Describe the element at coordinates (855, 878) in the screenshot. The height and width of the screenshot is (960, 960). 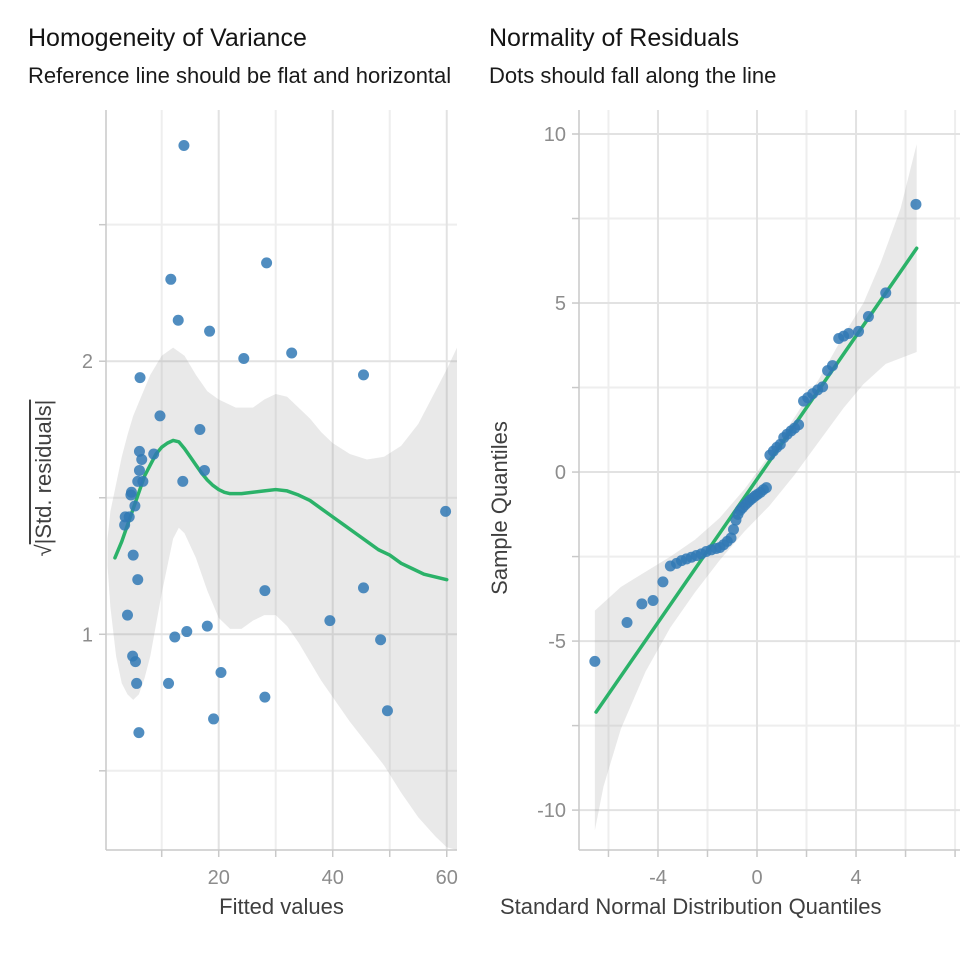
I see `x-tick-label: 4` at that location.